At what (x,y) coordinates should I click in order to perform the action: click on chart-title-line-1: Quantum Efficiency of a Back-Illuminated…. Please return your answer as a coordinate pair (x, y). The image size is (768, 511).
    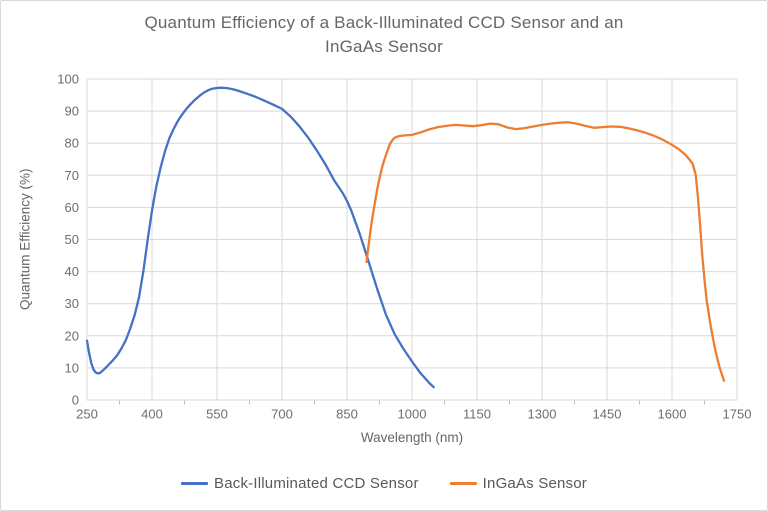
    Looking at the image, I should click on (384, 22).